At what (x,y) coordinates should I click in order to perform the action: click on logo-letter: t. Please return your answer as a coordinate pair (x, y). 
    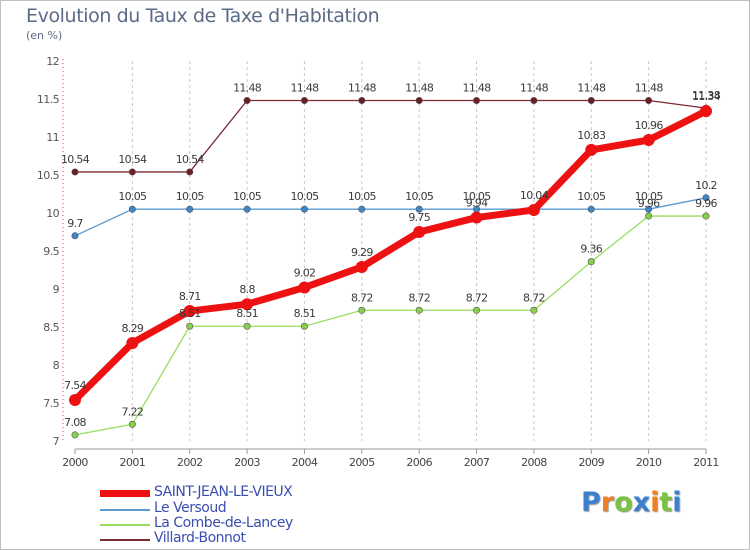
    Looking at the image, I should click on (666, 502).